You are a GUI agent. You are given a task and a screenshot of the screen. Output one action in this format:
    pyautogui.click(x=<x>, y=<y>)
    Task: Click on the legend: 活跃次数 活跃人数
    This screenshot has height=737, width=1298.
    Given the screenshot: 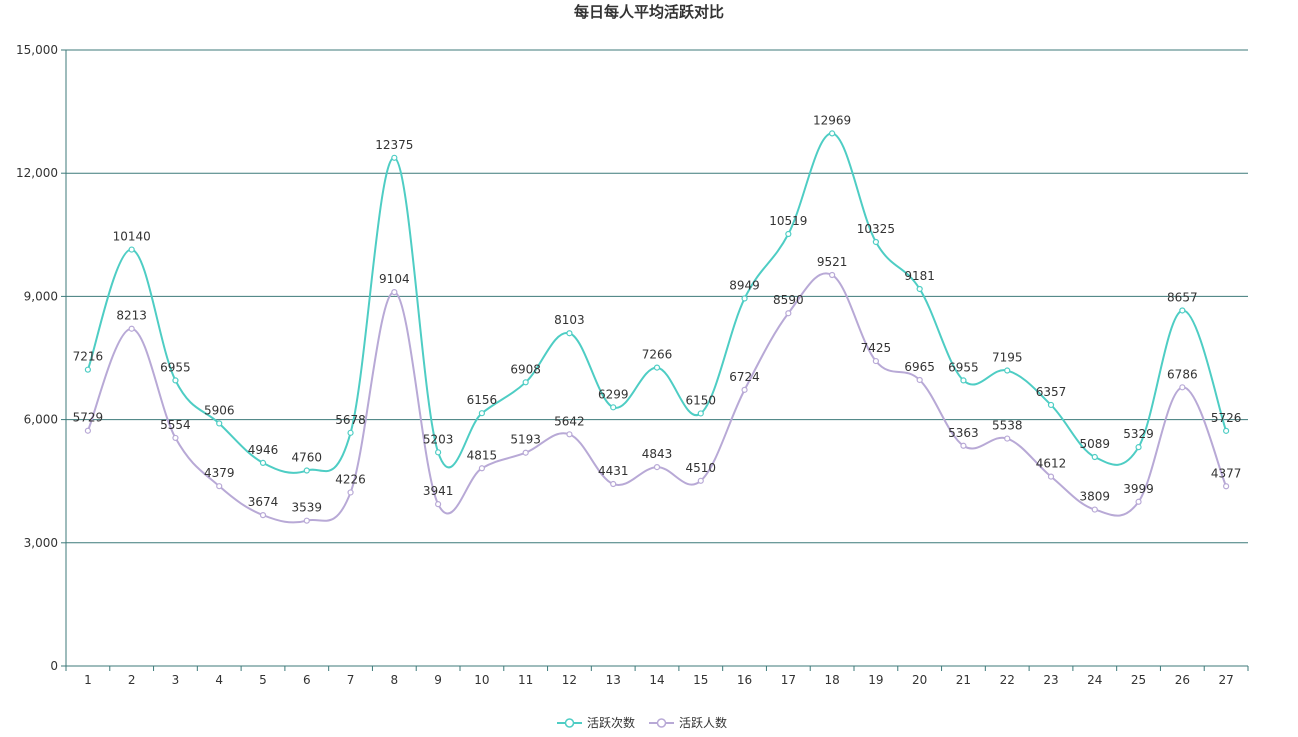 What is the action you would take?
    pyautogui.click(x=642, y=722)
    